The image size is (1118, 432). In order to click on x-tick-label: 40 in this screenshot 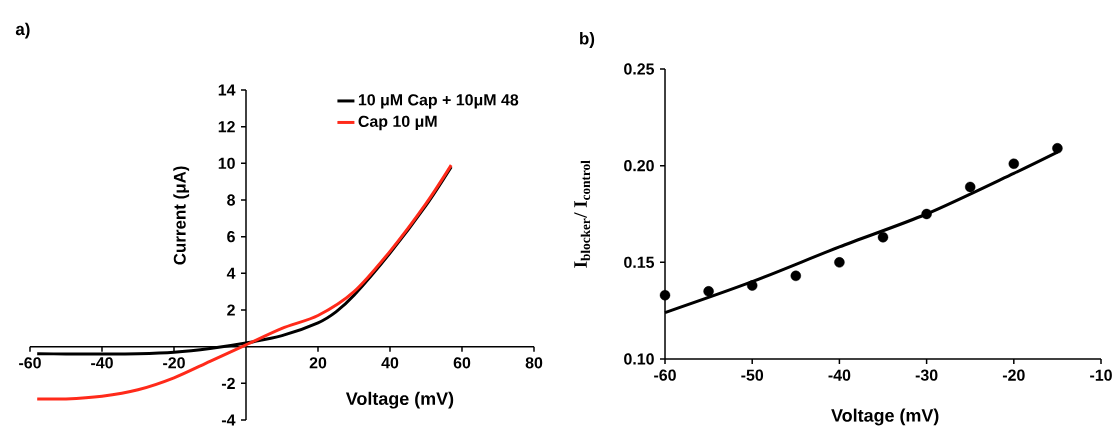, I will do `click(390, 363)`.